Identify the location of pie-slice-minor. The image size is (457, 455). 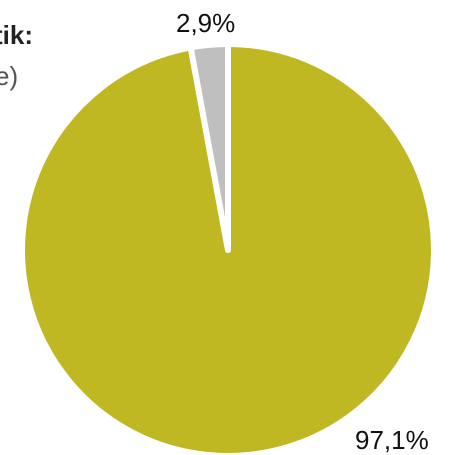
(209, 147).